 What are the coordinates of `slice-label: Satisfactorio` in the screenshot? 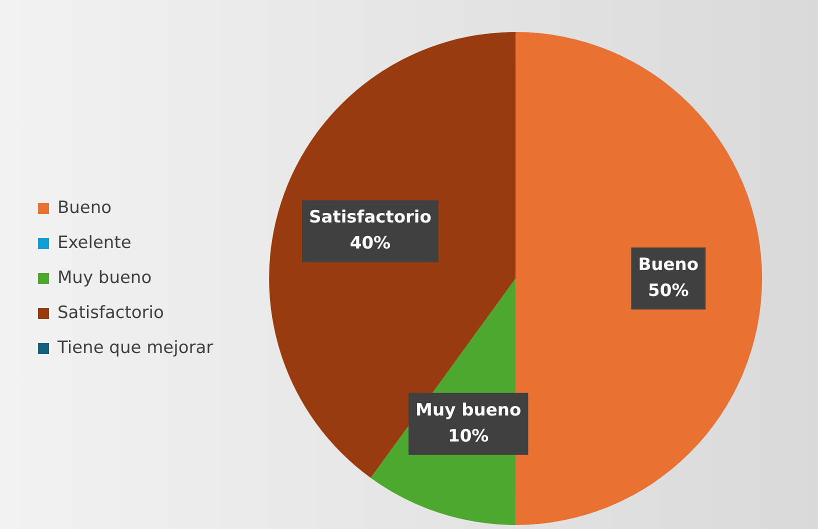 It's located at (370, 218).